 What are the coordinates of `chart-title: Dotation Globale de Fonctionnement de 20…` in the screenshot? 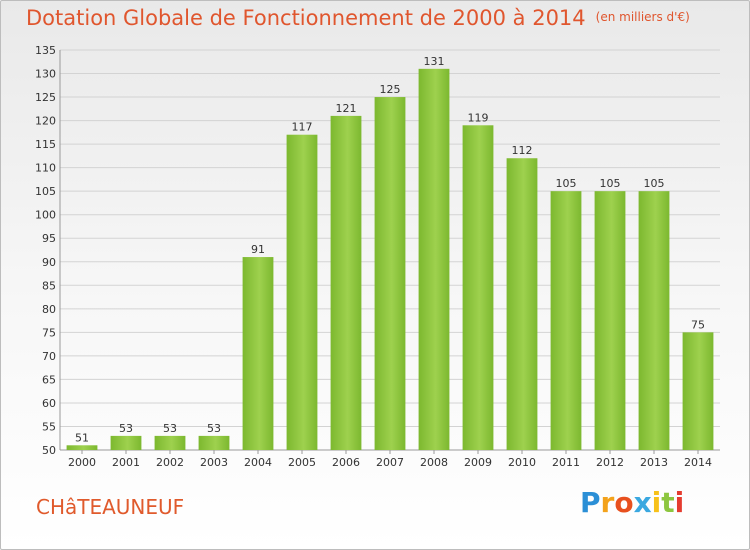 It's located at (358, 18).